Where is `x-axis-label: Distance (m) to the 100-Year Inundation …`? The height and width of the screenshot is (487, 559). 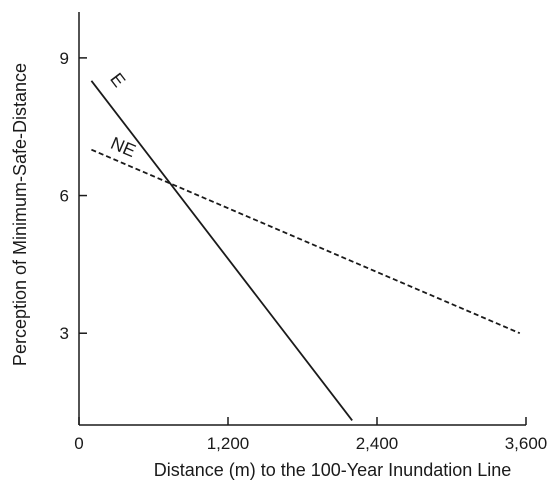
x-axis-label: Distance (m) to the 100-Year Inundation … is located at coordinates (333, 470).